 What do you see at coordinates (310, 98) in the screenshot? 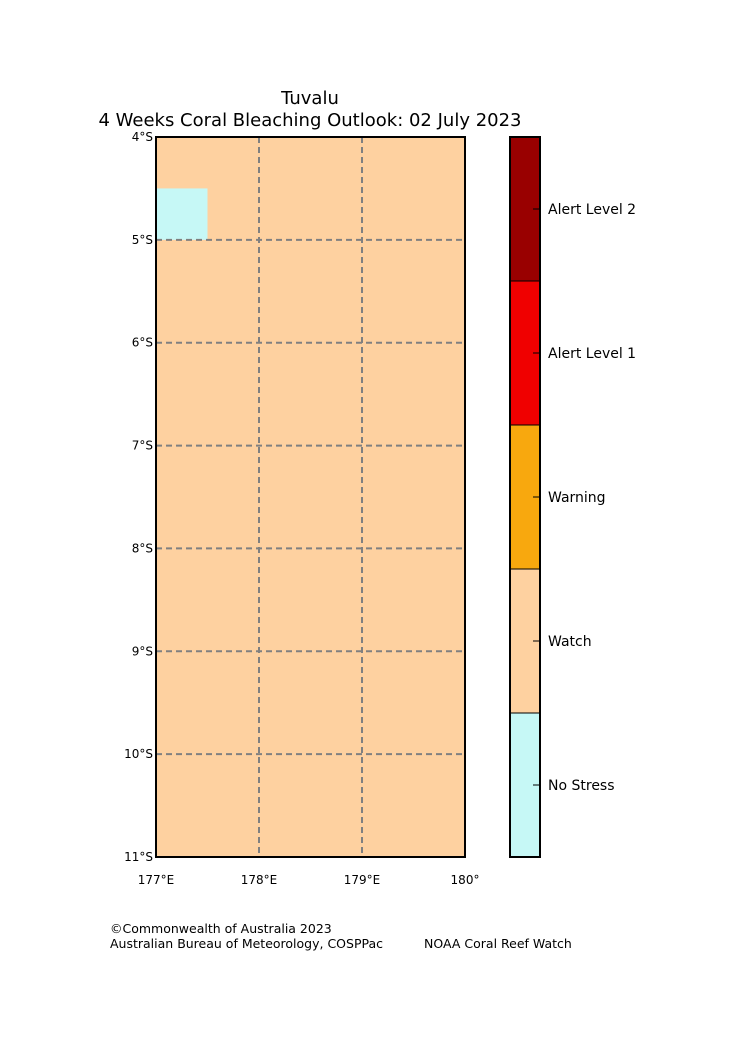
I see `map-title: Tuvalu` at bounding box center [310, 98].